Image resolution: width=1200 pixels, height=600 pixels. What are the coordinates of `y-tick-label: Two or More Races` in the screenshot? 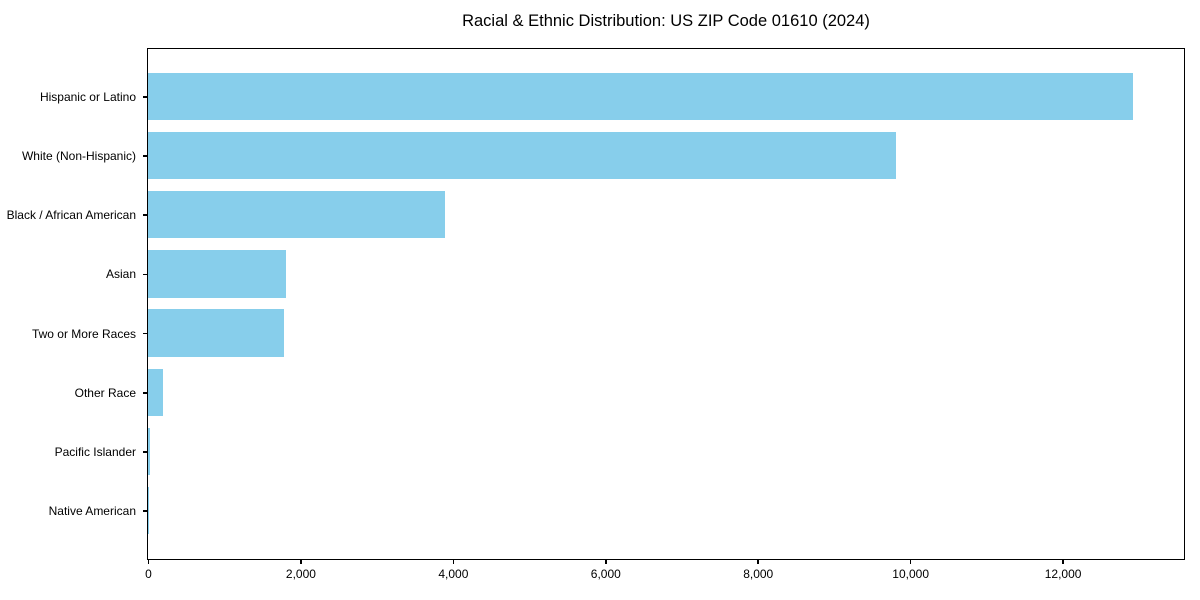 It's located at (83, 333).